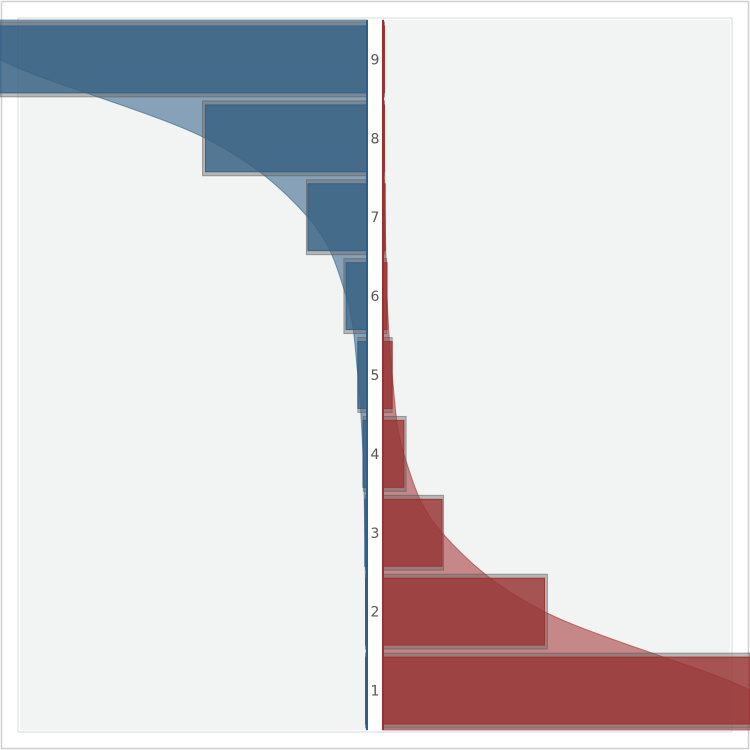 The width and height of the screenshot is (750, 750). I want to click on axis-layer, so click(375, 375).